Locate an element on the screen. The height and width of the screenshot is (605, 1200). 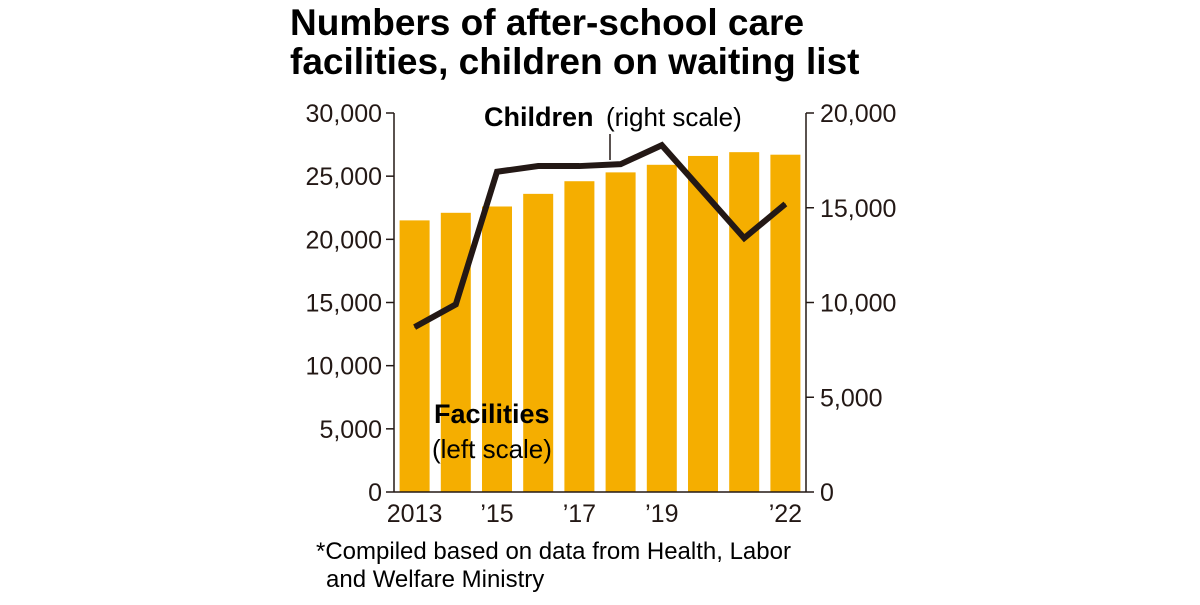
right-tick-label: 20,000 is located at coordinates (858, 114).